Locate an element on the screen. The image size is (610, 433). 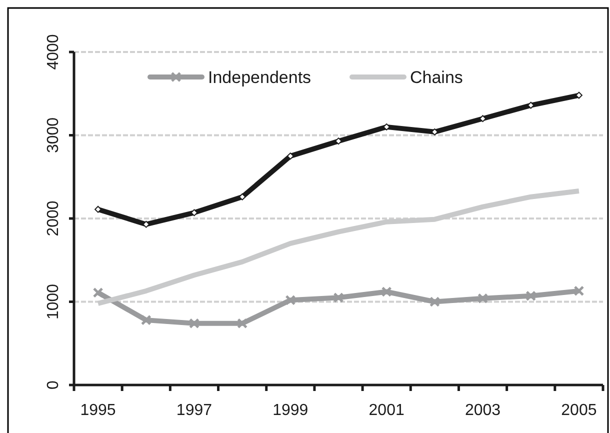
x-tick-label: 1999 is located at coordinates (290, 410).